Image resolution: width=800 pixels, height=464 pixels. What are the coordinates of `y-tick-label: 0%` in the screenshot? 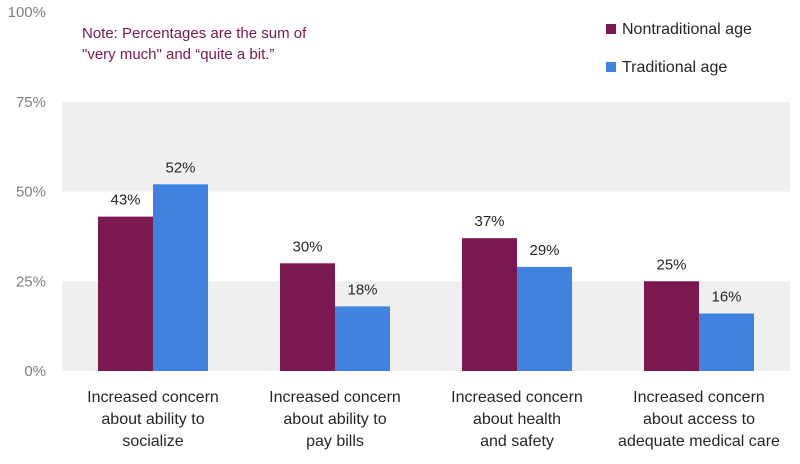 It's located at (35, 371).